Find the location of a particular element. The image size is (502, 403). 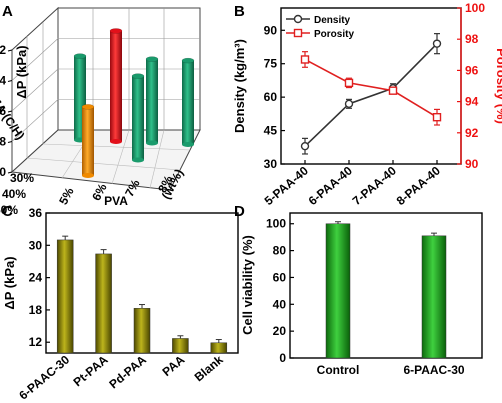

panel-b-ytick-label: 60 is located at coordinates (271, 97).